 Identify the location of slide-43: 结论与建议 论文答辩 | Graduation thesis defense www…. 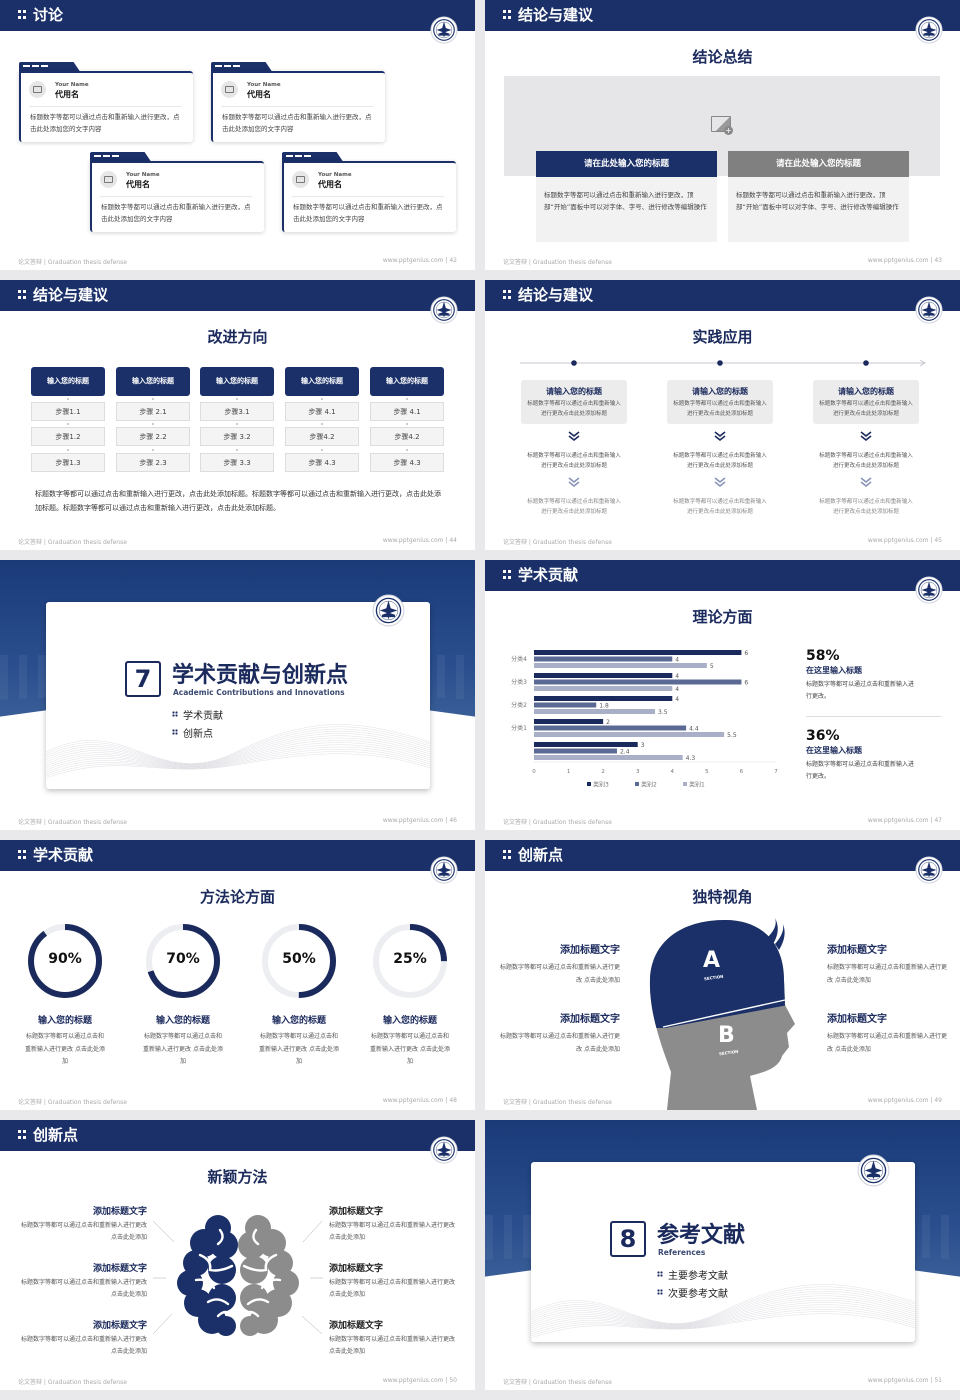
(722, 135).